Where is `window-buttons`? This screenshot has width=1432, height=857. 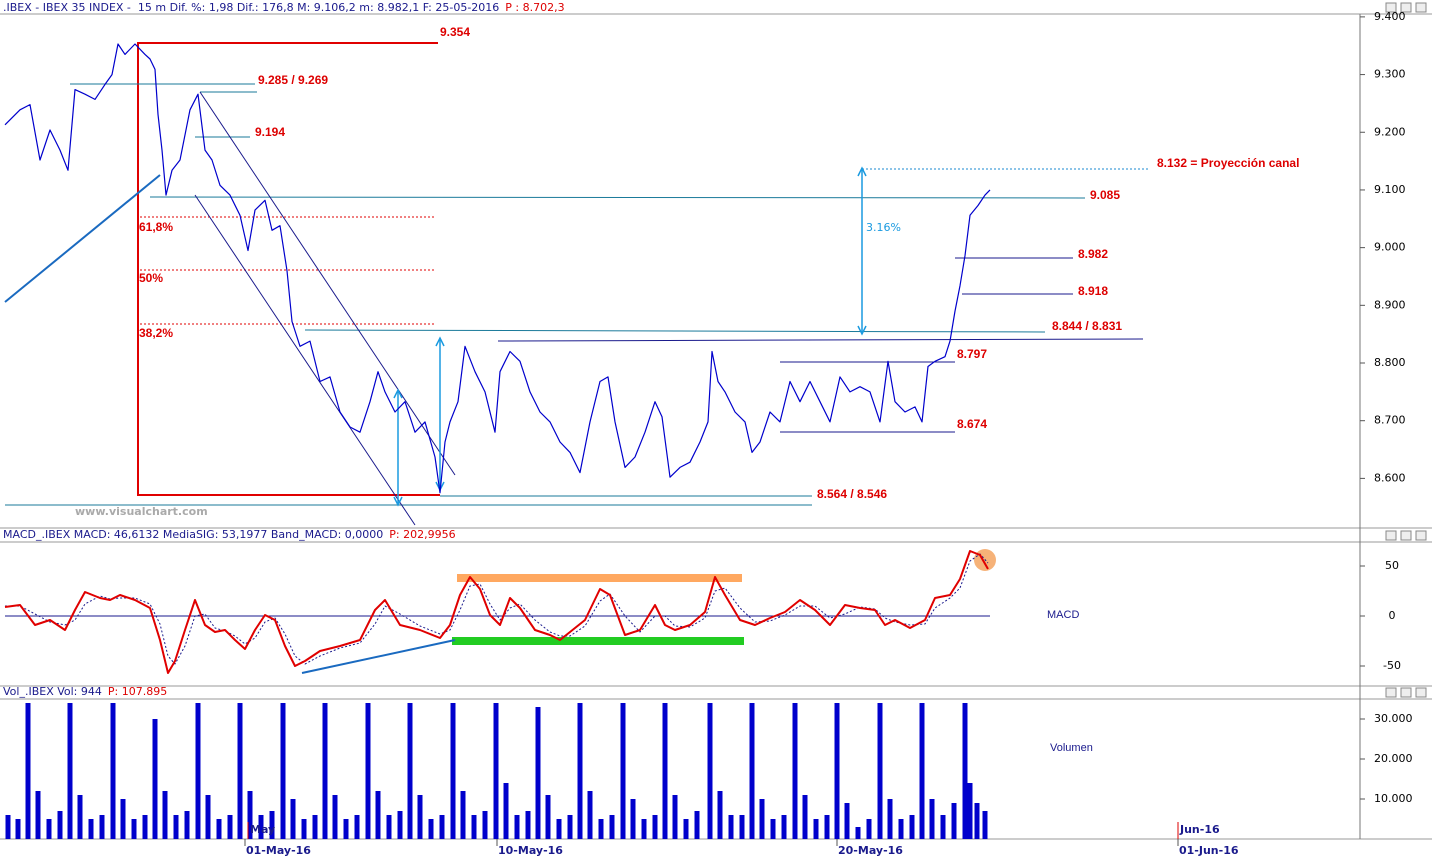 window-buttons is located at coordinates (1406, 350).